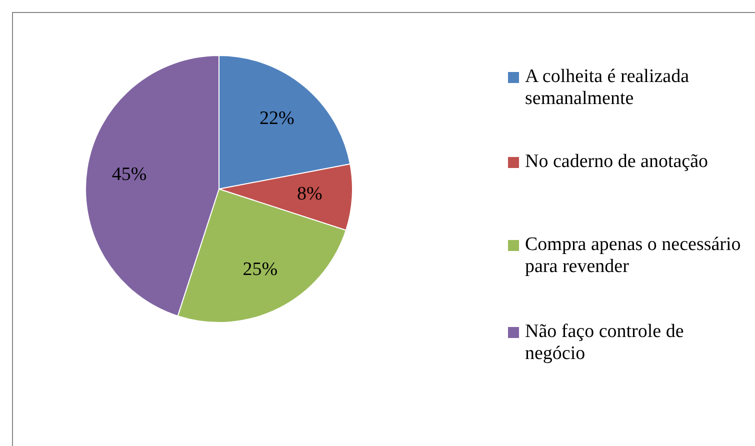 Image resolution: width=755 pixels, height=446 pixels. What do you see at coordinates (276, 119) in the screenshot?
I see `data-label: 22%` at bounding box center [276, 119].